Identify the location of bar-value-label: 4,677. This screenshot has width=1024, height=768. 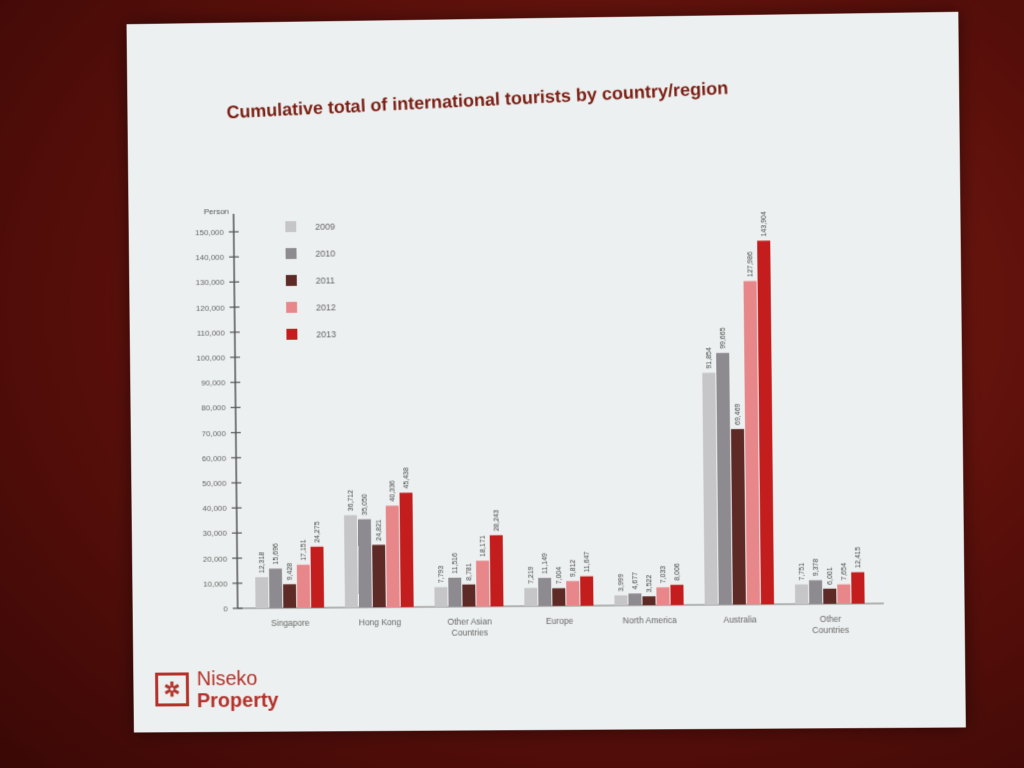
(635, 581).